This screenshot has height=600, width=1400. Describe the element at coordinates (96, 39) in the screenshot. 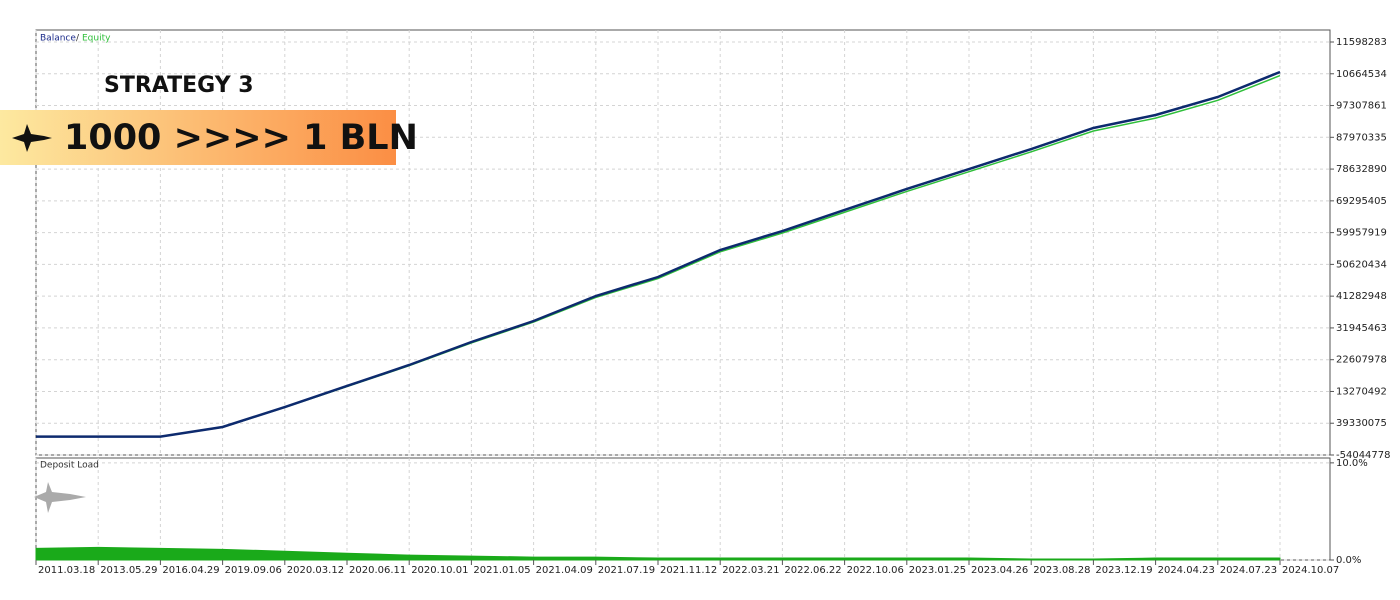

I see `legend-equity: Equity` at that location.